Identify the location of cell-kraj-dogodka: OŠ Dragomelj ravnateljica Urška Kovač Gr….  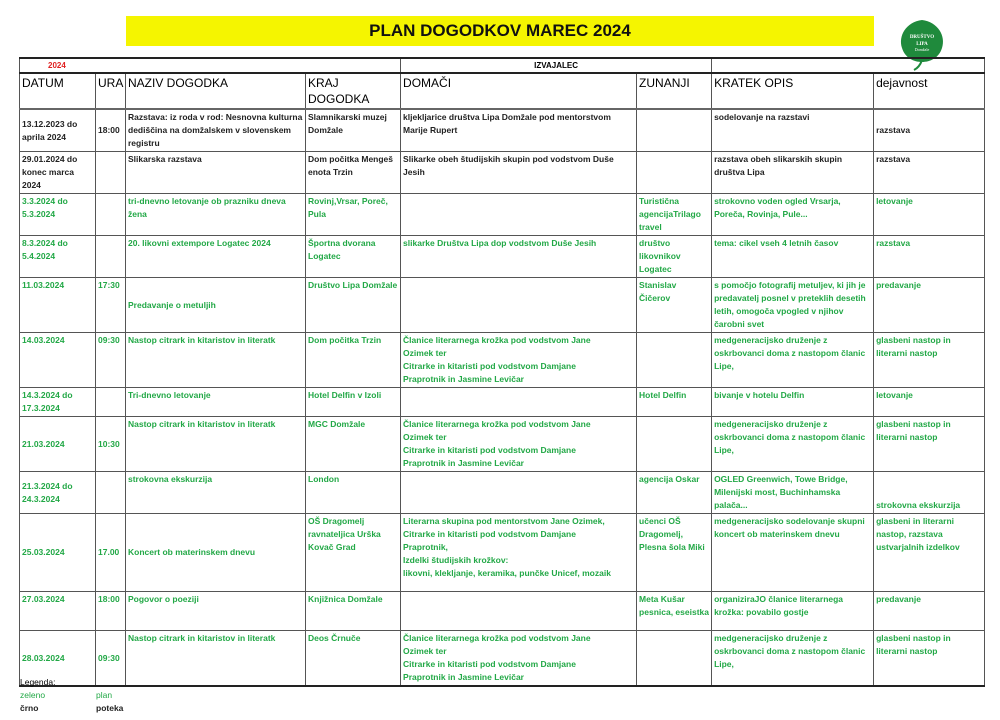
(353, 552).